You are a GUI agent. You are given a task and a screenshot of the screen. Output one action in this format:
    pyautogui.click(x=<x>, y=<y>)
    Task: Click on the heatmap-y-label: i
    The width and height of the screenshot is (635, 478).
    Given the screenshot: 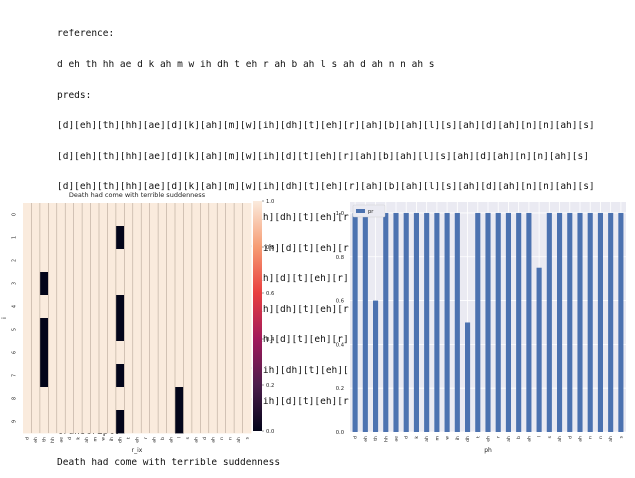 What is the action you would take?
    pyautogui.click(x=4, y=318)
    